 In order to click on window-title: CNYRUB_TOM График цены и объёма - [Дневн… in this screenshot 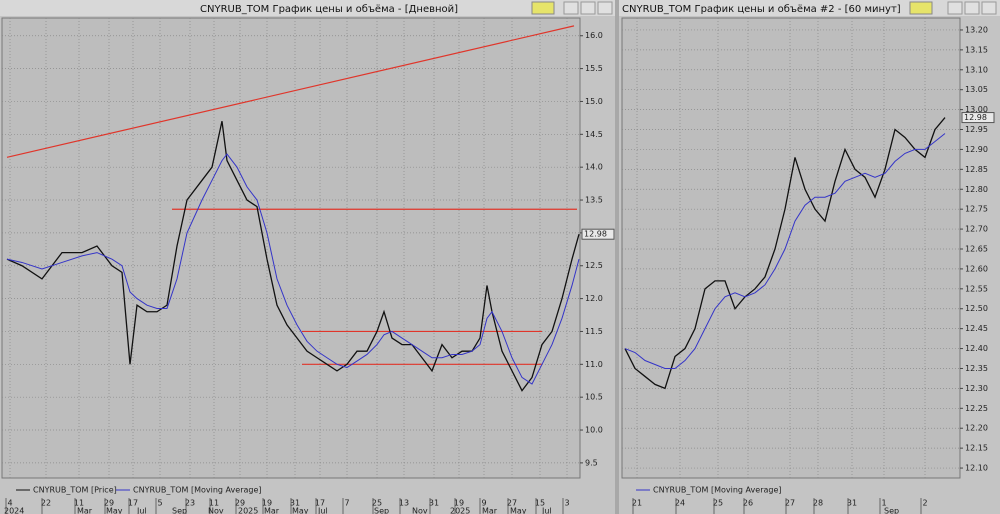, I will do `click(329, 9)`.